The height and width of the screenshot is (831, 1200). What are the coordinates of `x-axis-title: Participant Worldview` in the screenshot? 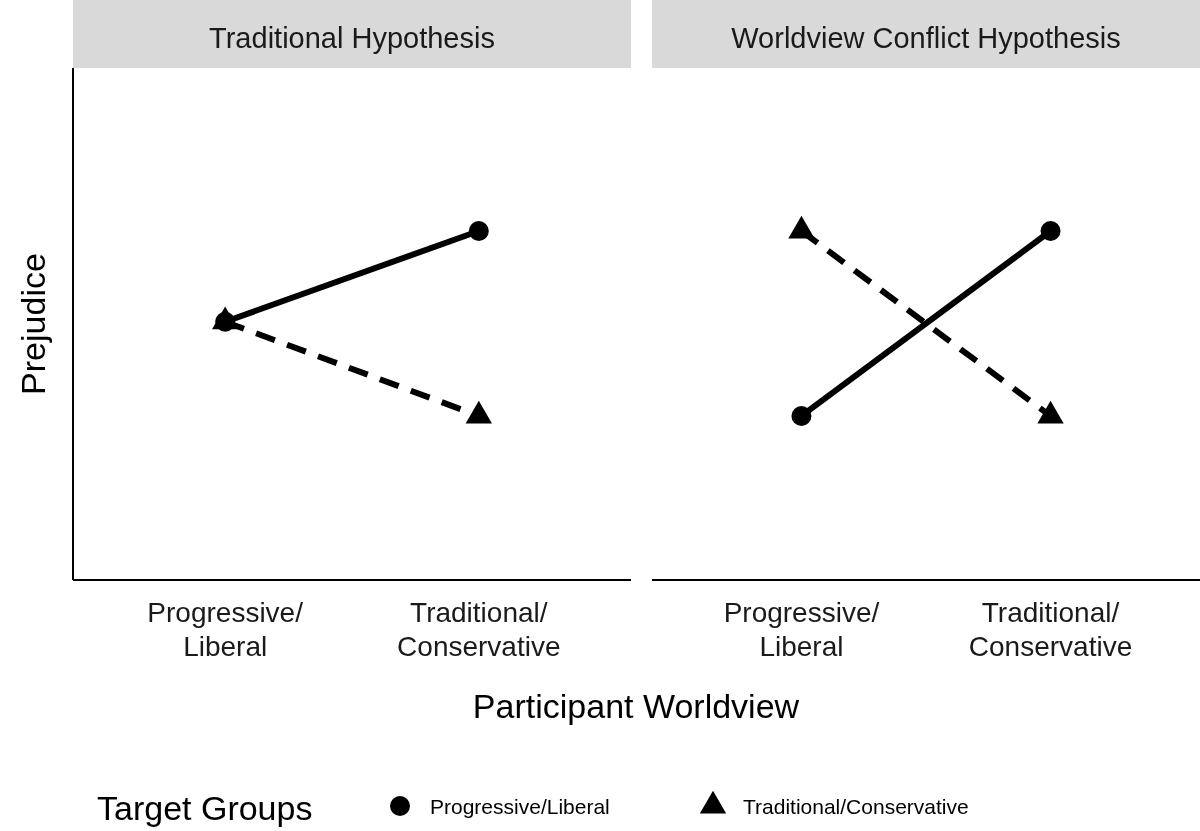 It's located at (636, 706).